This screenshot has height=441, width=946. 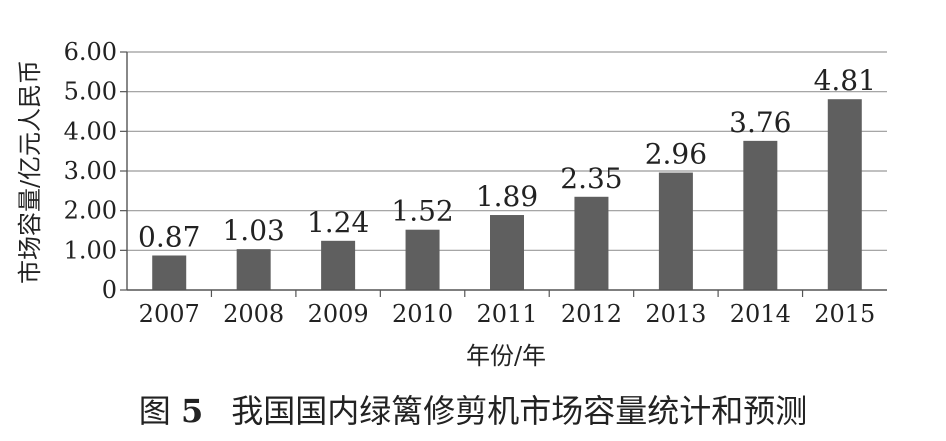 What do you see at coordinates (154, 411) in the screenshot?
I see `figure-label: 图` at bounding box center [154, 411].